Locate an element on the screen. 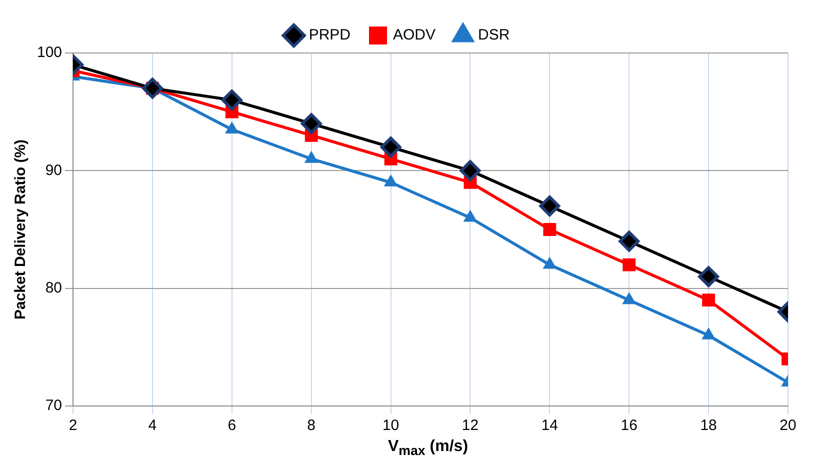  x-tick-label: 20 is located at coordinates (788, 425).